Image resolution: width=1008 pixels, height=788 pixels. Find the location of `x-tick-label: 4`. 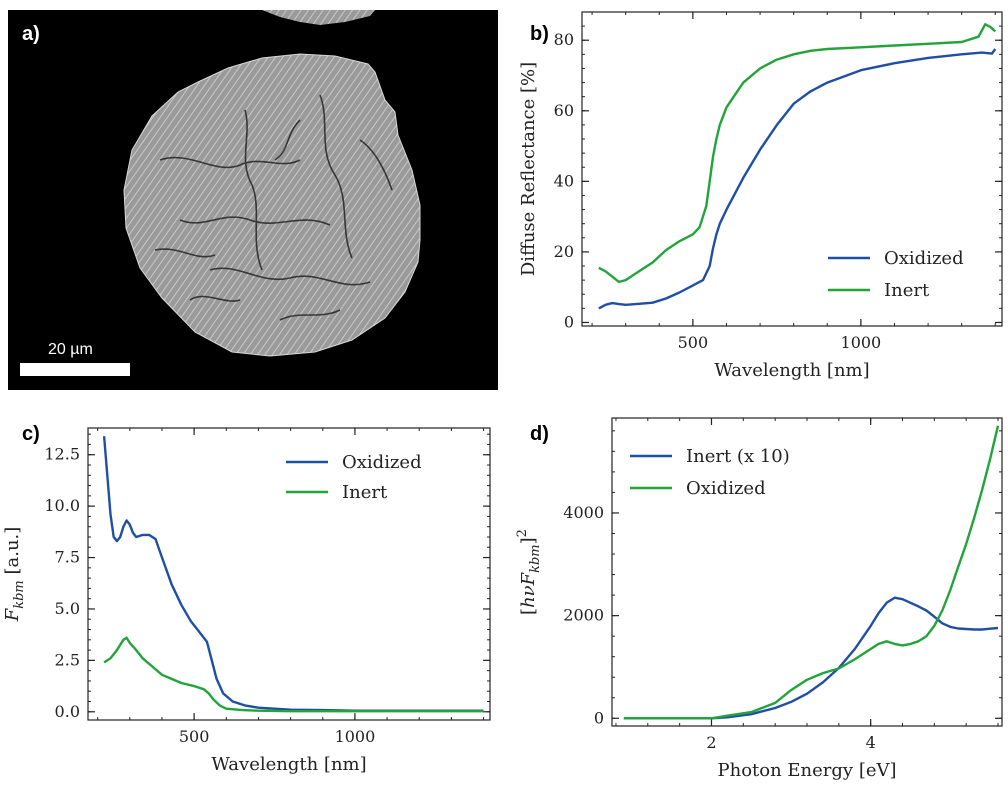

x-tick-label: 4 is located at coordinates (871, 742).